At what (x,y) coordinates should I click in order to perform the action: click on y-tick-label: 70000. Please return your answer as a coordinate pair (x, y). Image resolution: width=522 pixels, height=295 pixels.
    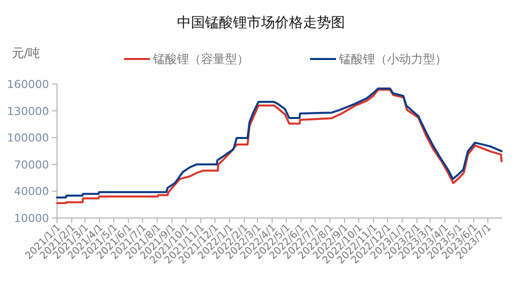
    Looking at the image, I should click on (31, 165).